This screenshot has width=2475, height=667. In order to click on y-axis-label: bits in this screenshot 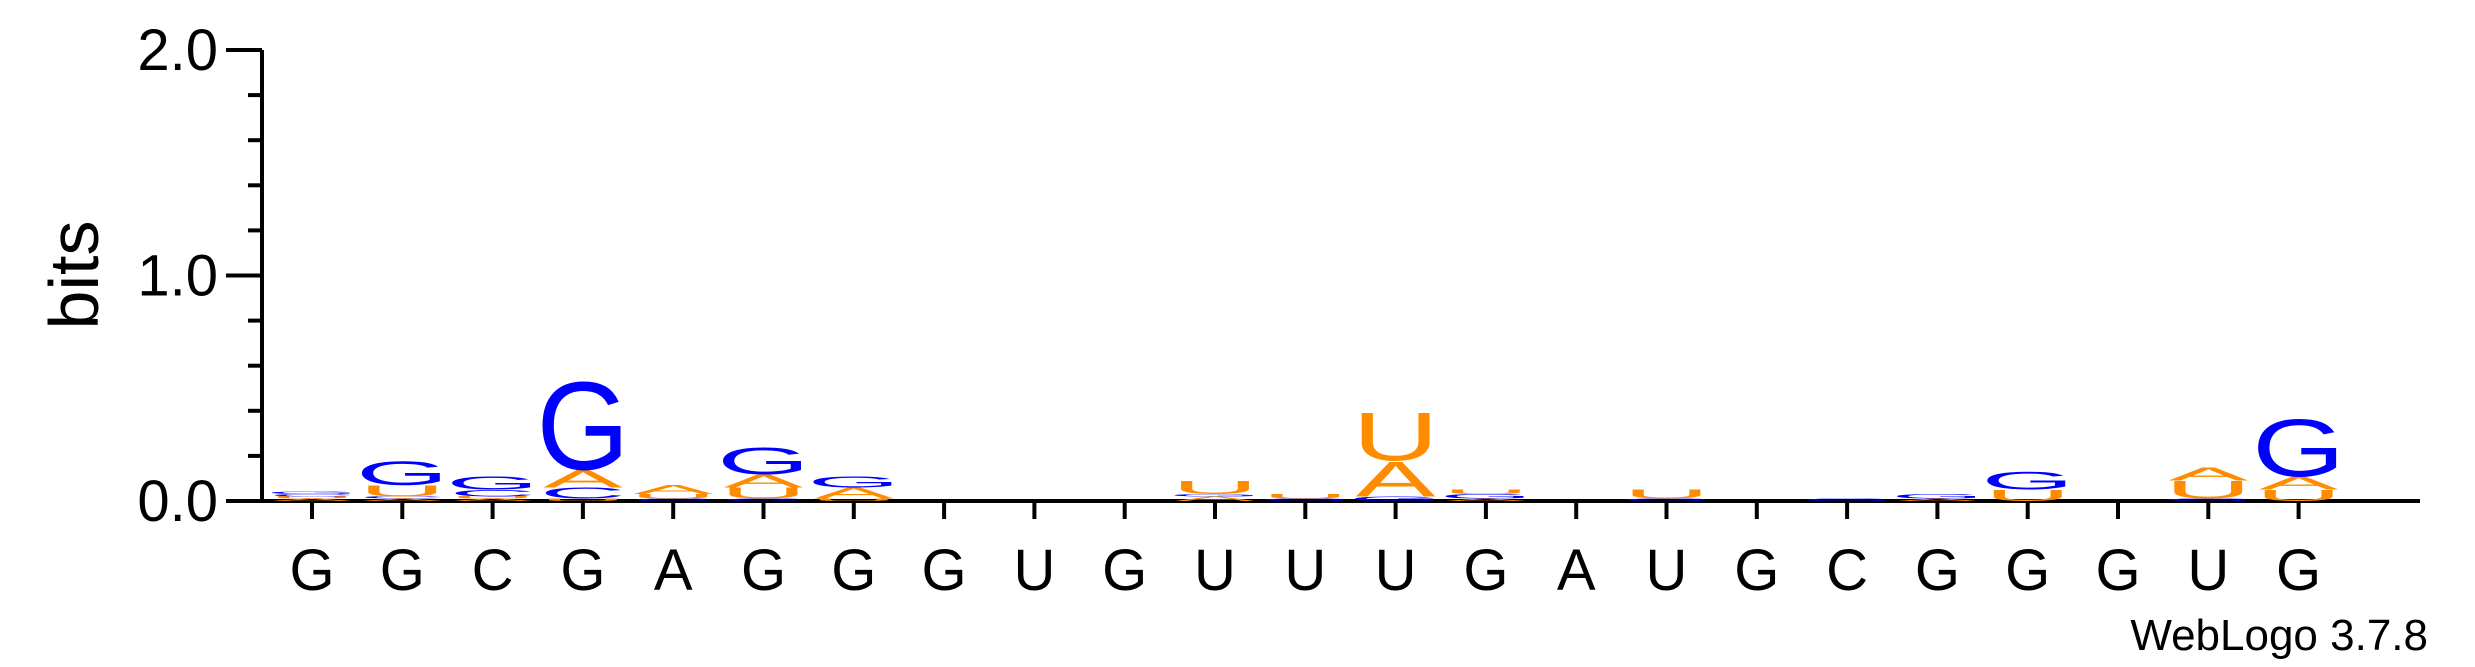, I will do `click(74, 275)`.